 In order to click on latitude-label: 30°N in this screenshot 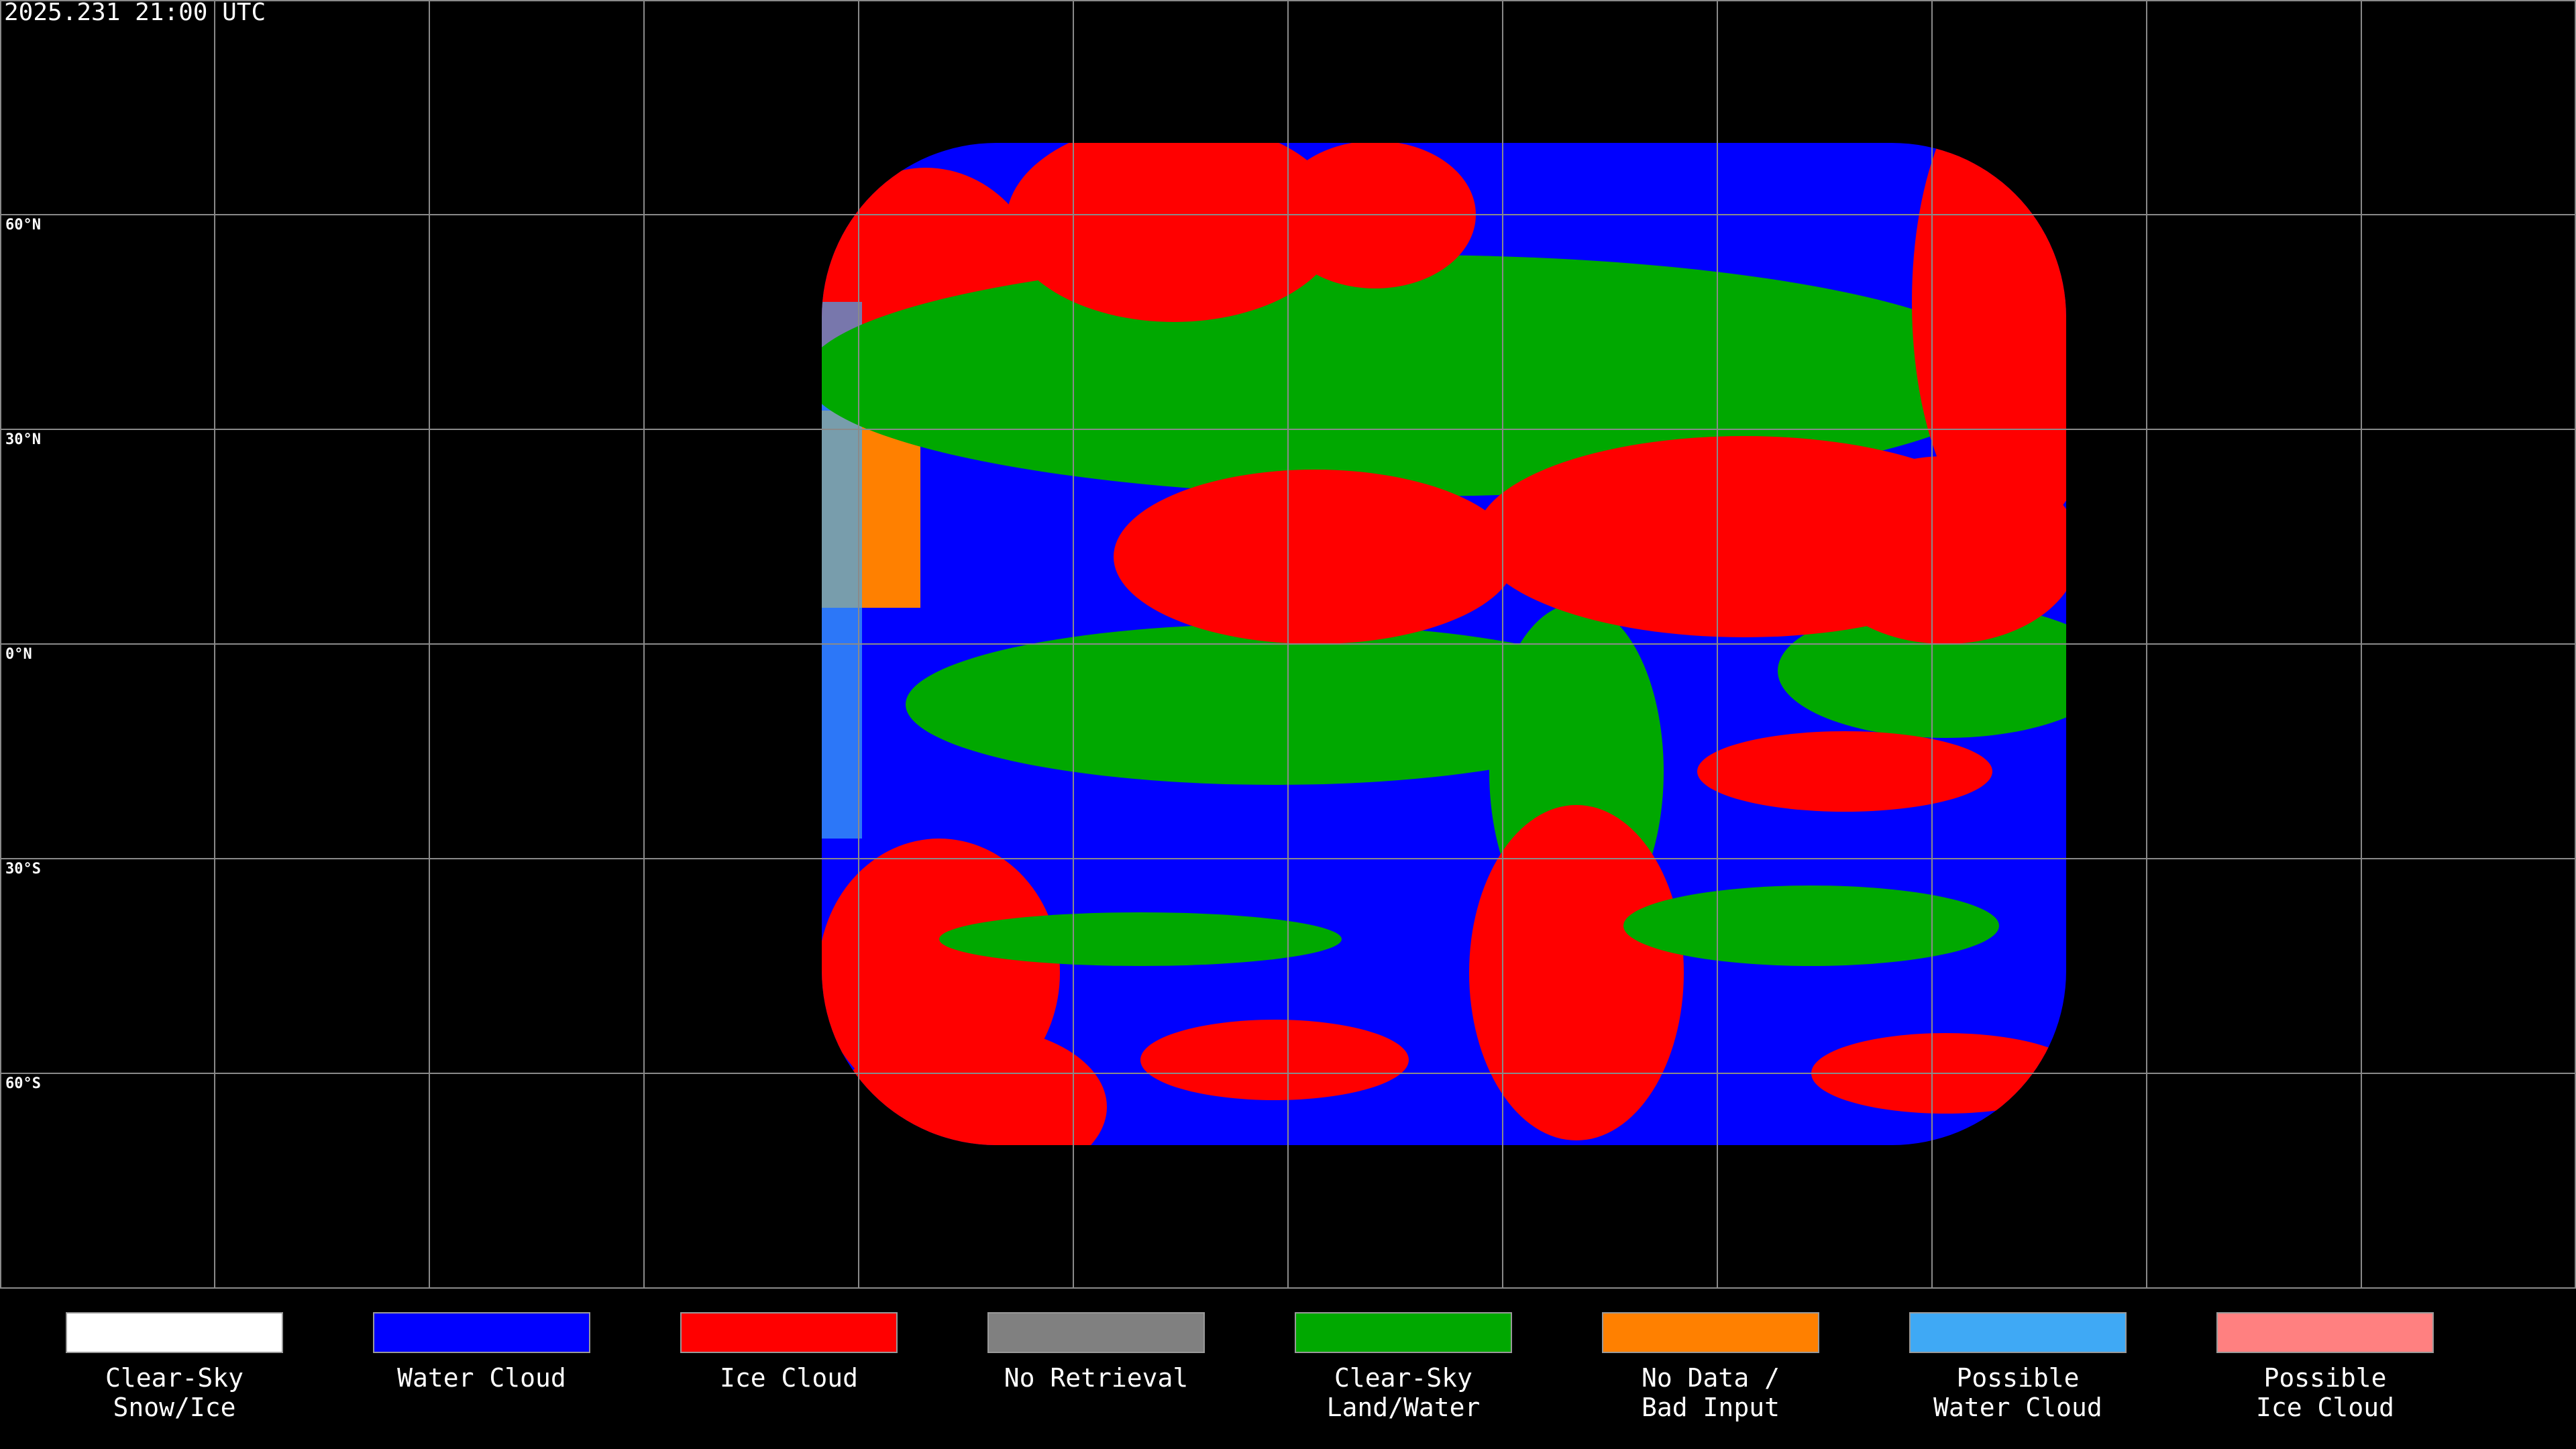, I will do `click(23, 439)`.